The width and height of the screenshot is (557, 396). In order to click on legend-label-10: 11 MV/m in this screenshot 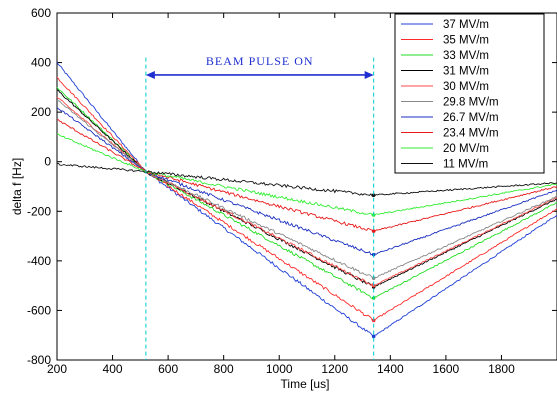, I will do `click(465, 165)`.